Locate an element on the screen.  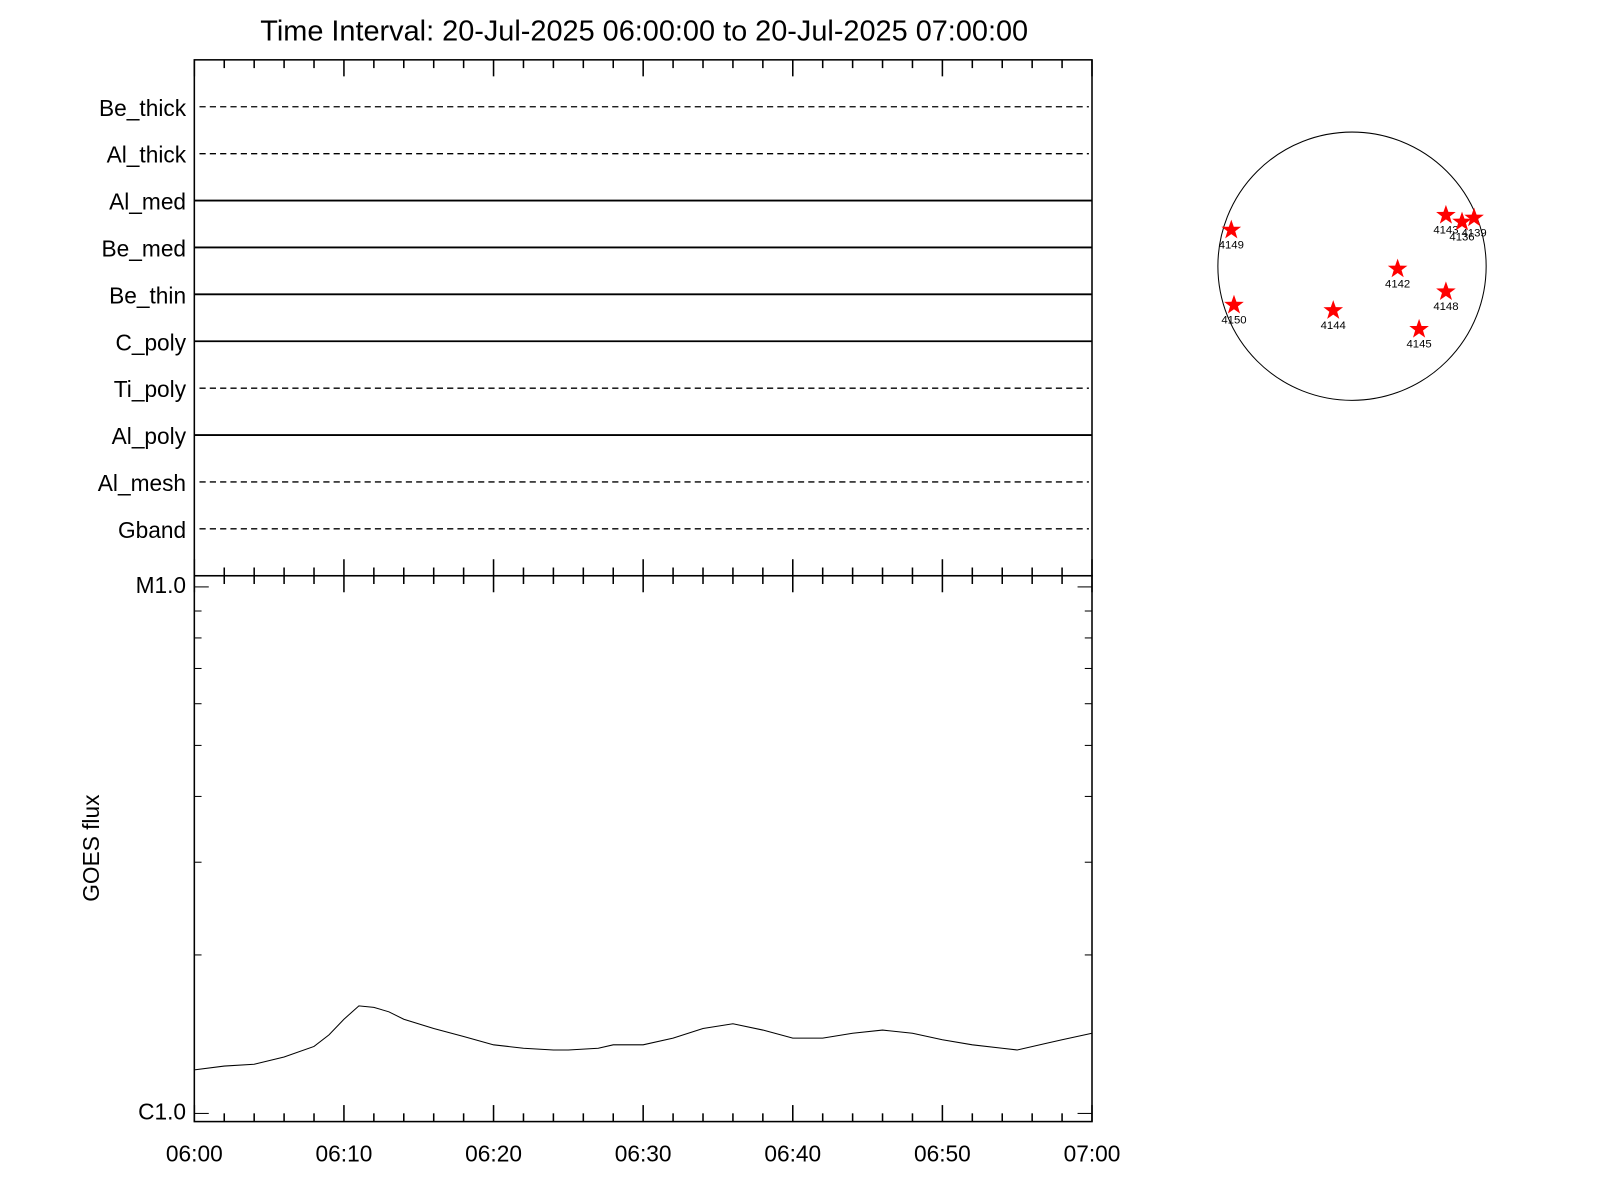
filter-label: Al_med is located at coordinates (147, 202).